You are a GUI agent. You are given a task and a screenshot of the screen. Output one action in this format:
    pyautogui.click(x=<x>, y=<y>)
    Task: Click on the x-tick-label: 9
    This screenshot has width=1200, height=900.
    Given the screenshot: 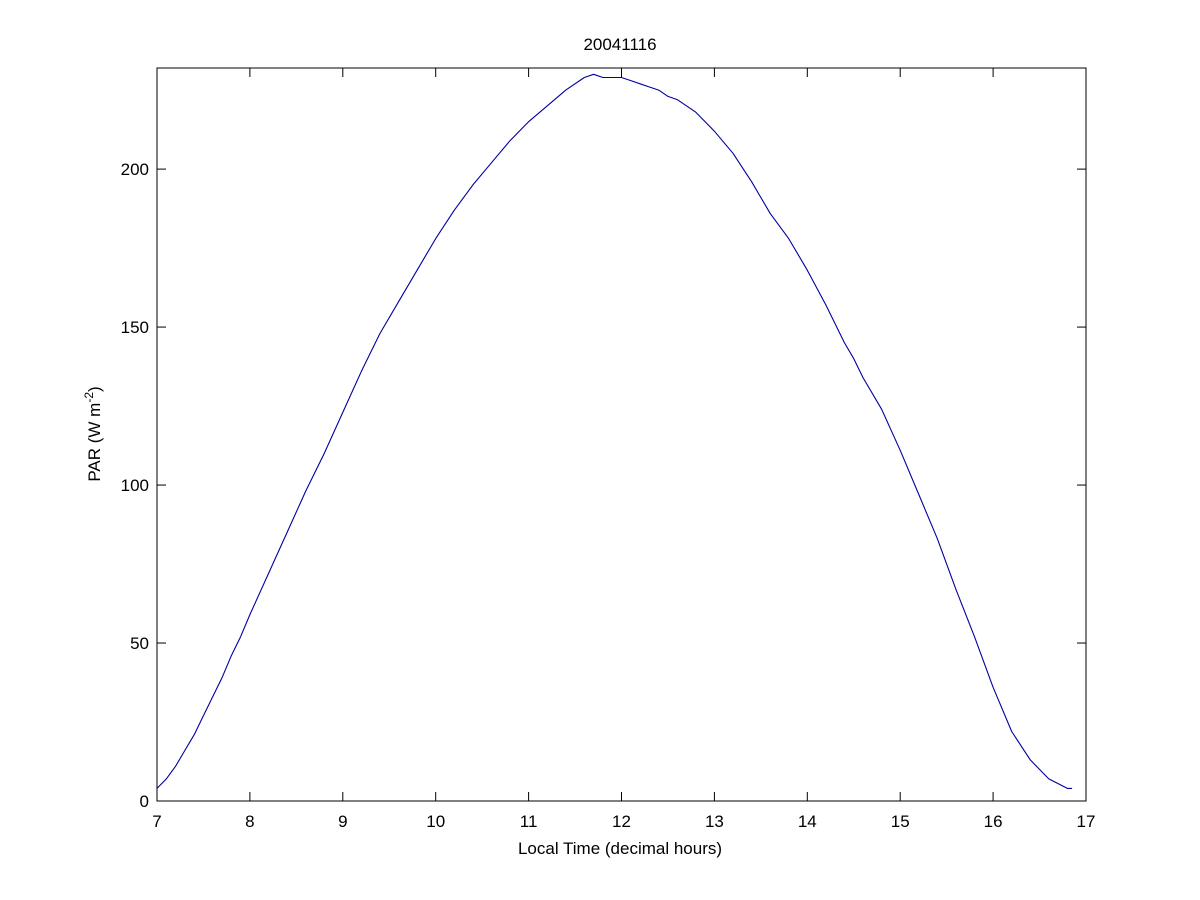 What is the action you would take?
    pyautogui.click(x=342, y=821)
    